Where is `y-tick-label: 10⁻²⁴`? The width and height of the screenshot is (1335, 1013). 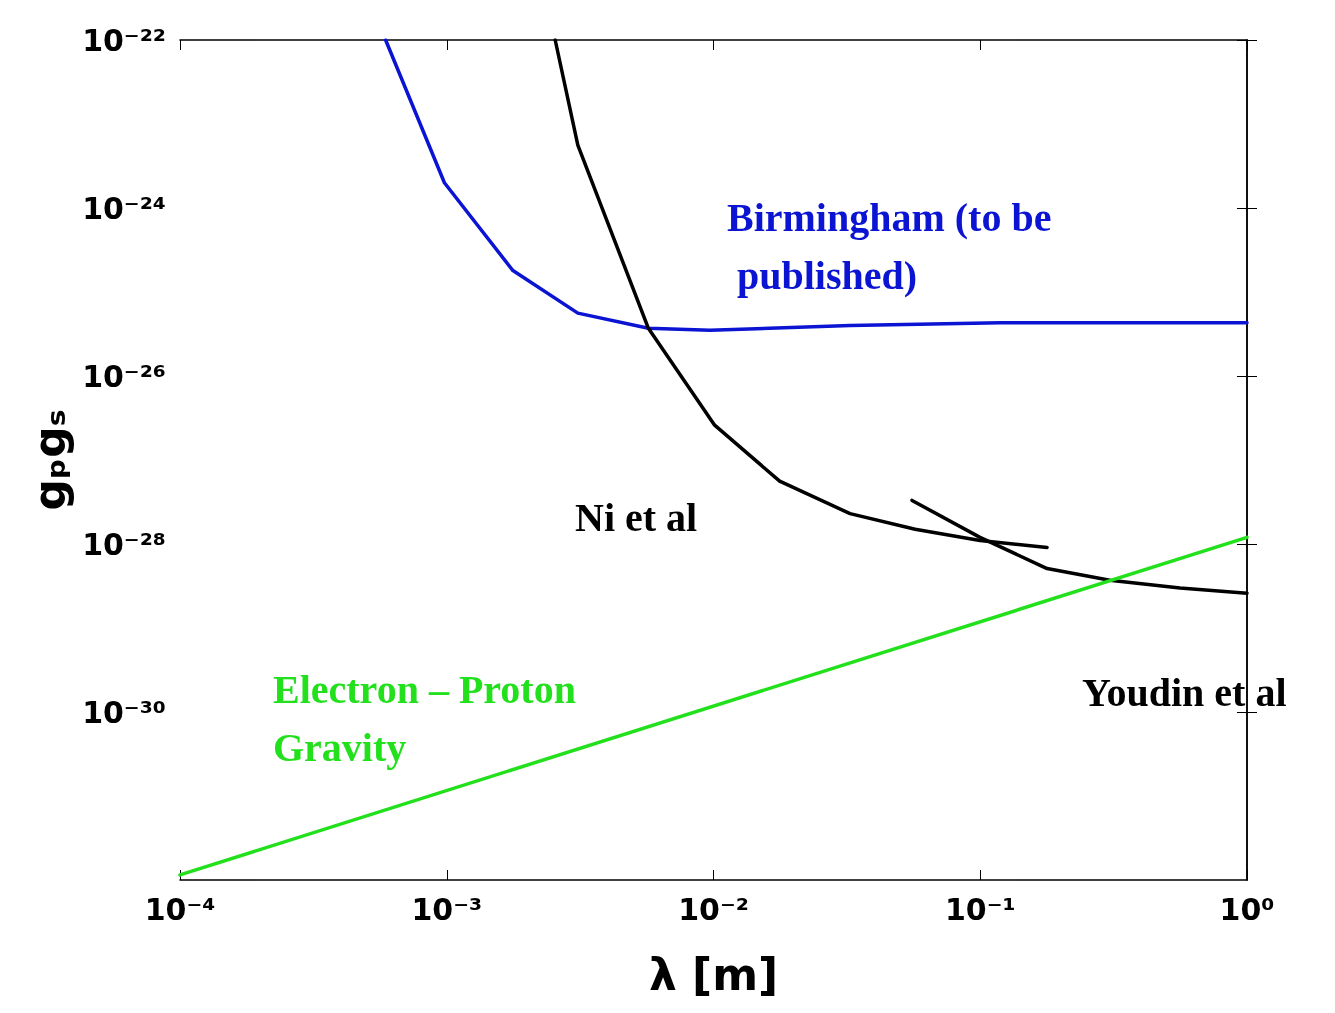 y-tick-label: 10⁻²⁴ is located at coordinates (124, 208).